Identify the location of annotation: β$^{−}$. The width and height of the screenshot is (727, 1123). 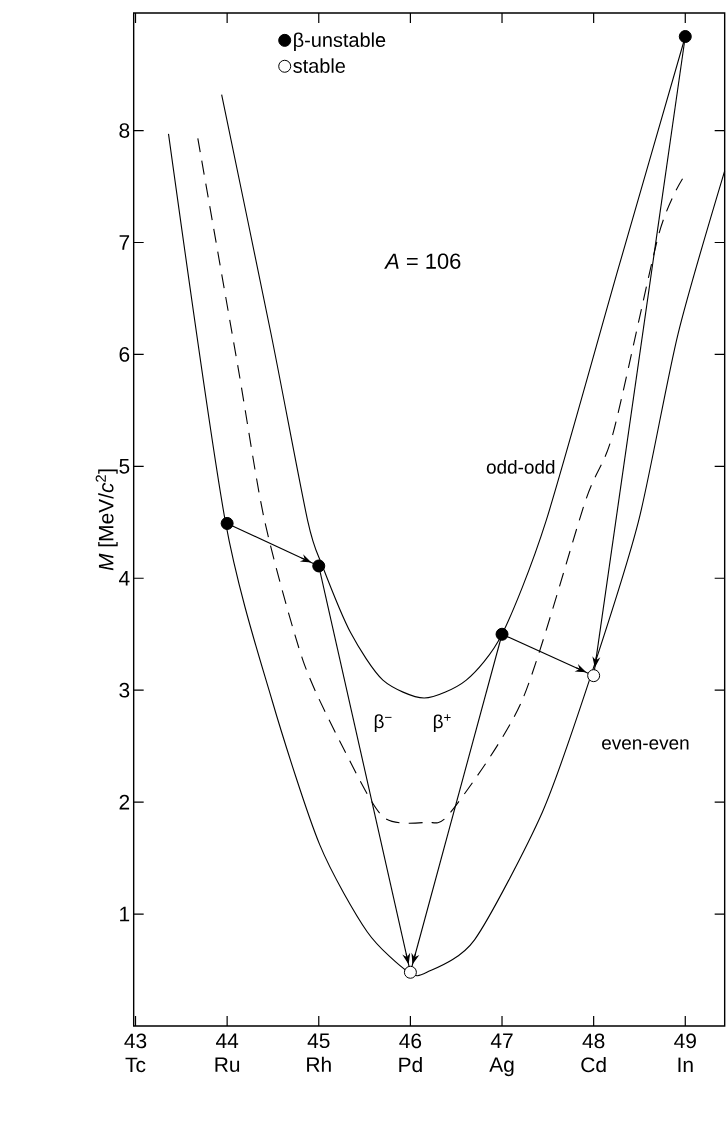
(383, 723).